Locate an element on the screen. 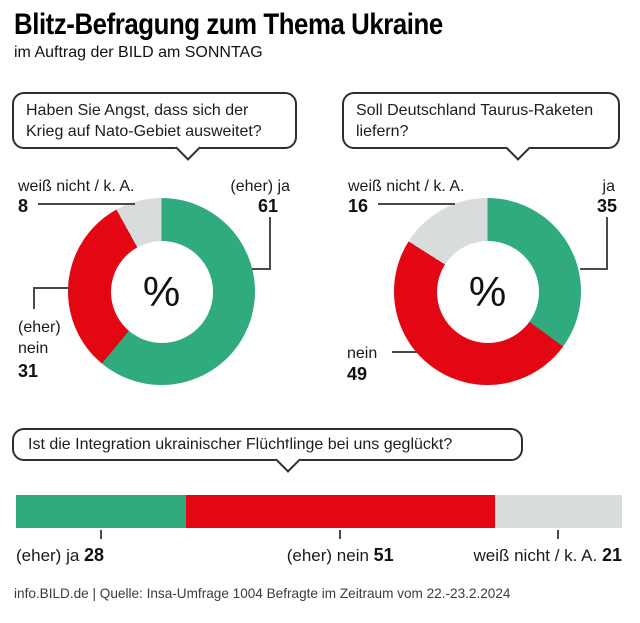 This screenshot has width=640, height=623. donut1-value-no: 31 is located at coordinates (28, 371).